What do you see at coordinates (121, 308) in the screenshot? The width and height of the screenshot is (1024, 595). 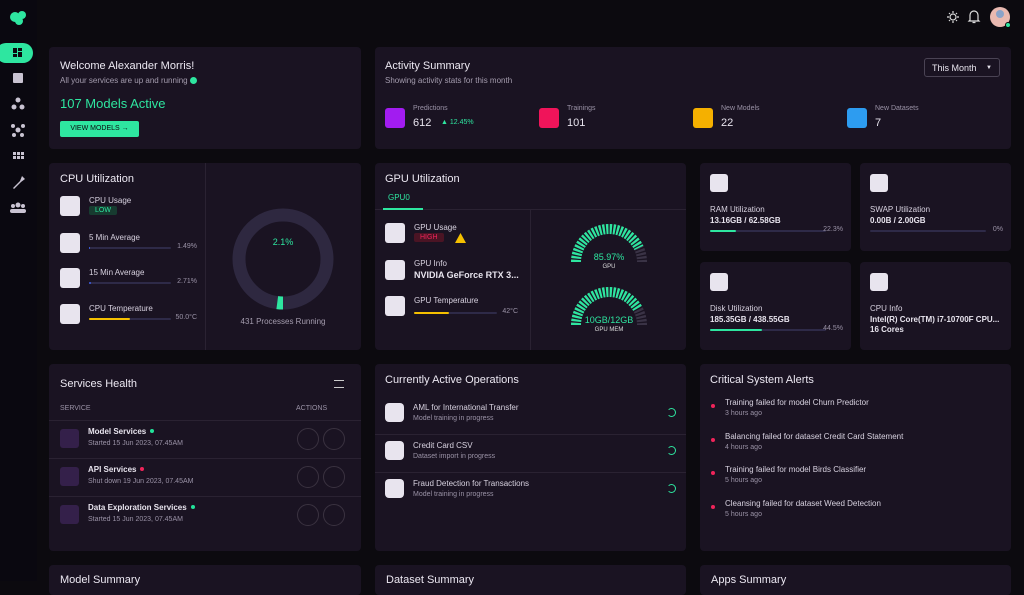 I see `metric-label: CPU Temperature` at bounding box center [121, 308].